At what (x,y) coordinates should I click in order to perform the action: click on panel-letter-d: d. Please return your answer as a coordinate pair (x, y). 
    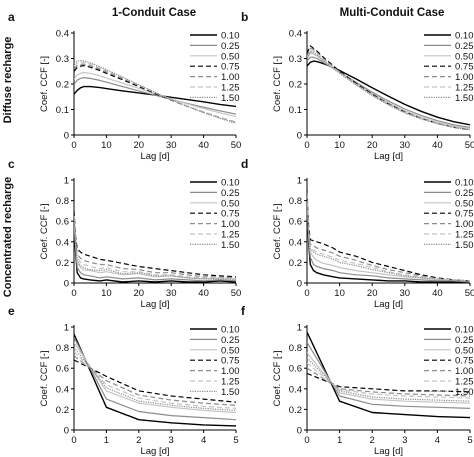
    Looking at the image, I should click on (244, 164).